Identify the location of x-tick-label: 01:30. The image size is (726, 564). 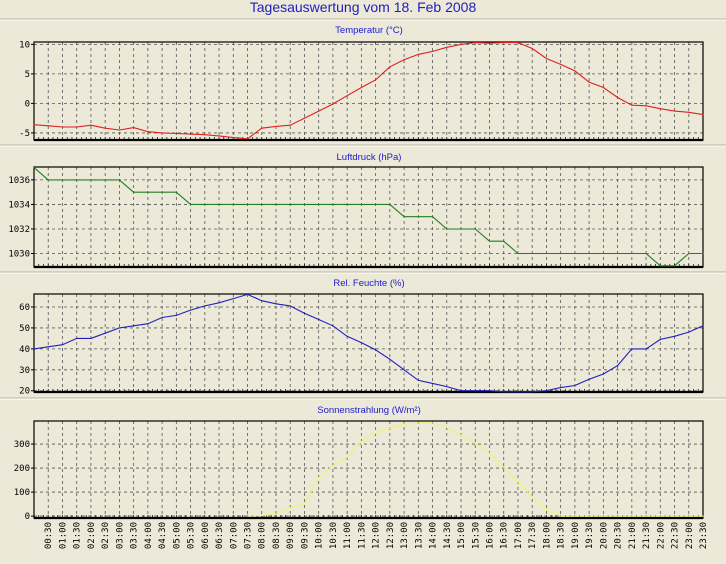
(78, 535).